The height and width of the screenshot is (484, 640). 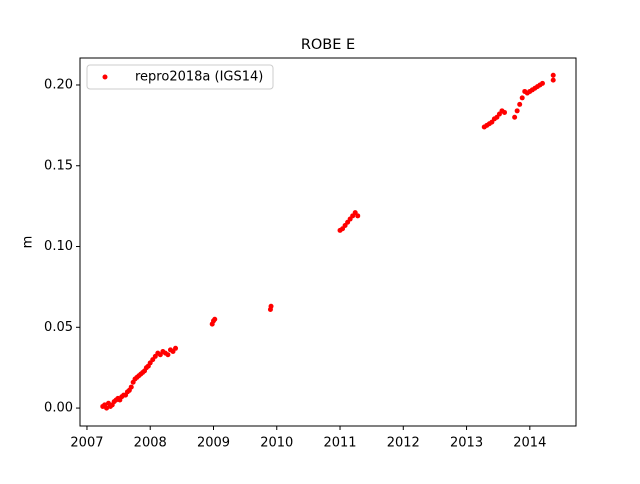 I want to click on y-tick-label: 0.15, so click(x=58, y=165).